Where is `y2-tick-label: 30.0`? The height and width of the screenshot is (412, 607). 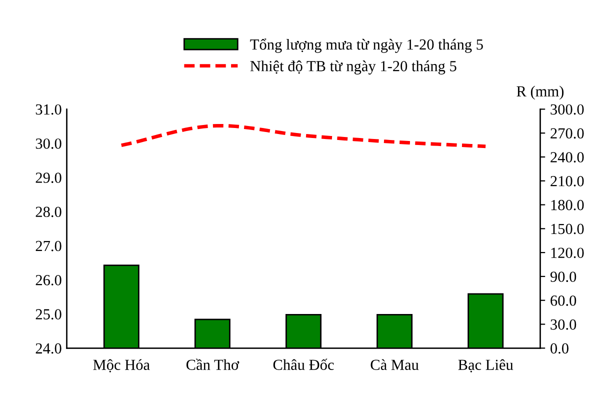 y2-tick-label: 30.0 is located at coordinates (563, 324).